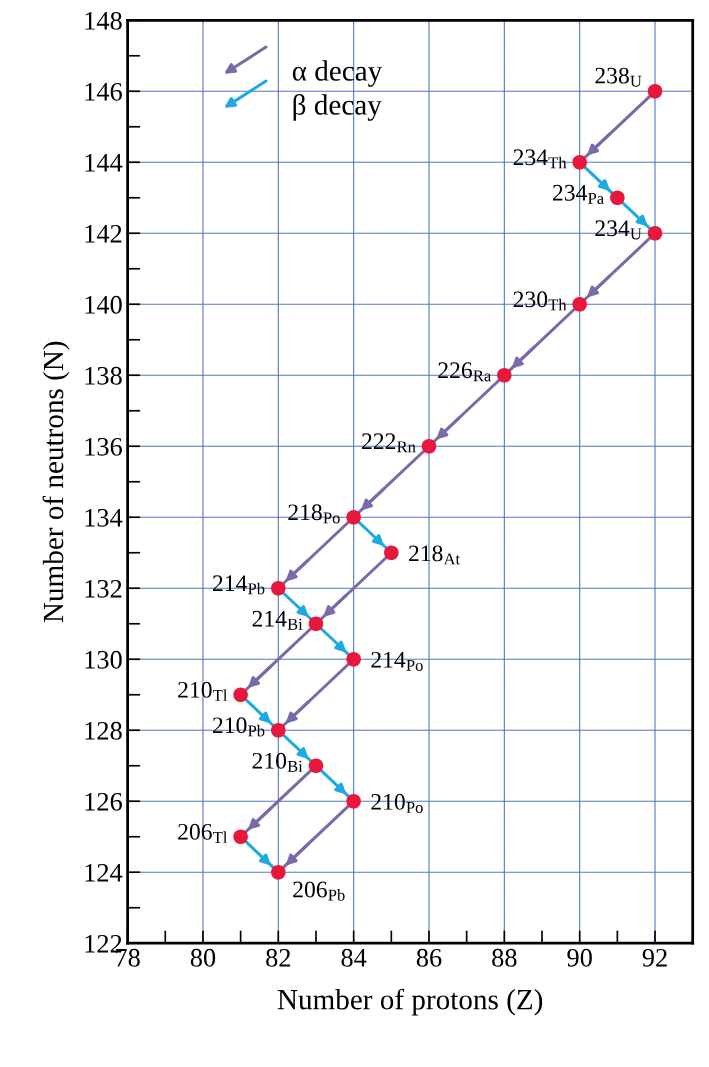 This screenshot has height=1067, width=709. I want to click on y-tick-label: 138, so click(103, 375).